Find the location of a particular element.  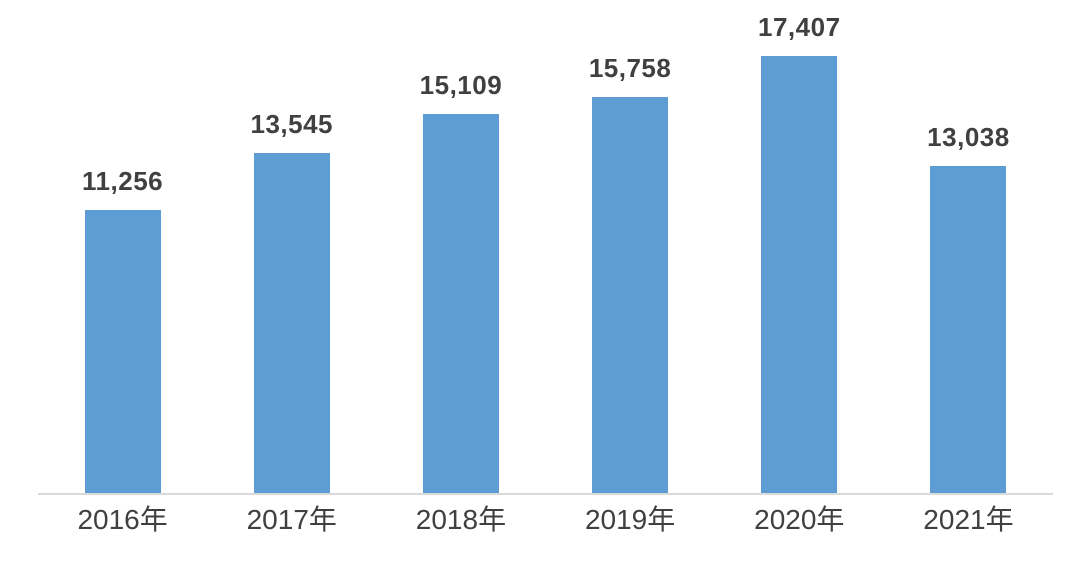

data-label: 15,758 is located at coordinates (630, 68).